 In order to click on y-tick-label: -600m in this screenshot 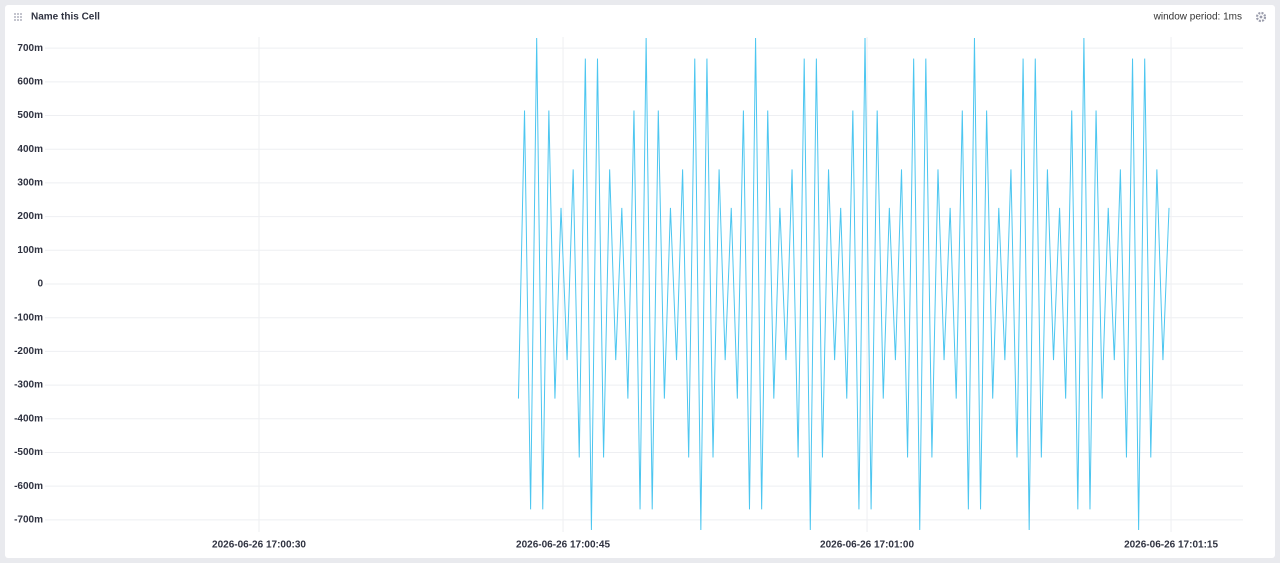, I will do `click(28, 486)`.